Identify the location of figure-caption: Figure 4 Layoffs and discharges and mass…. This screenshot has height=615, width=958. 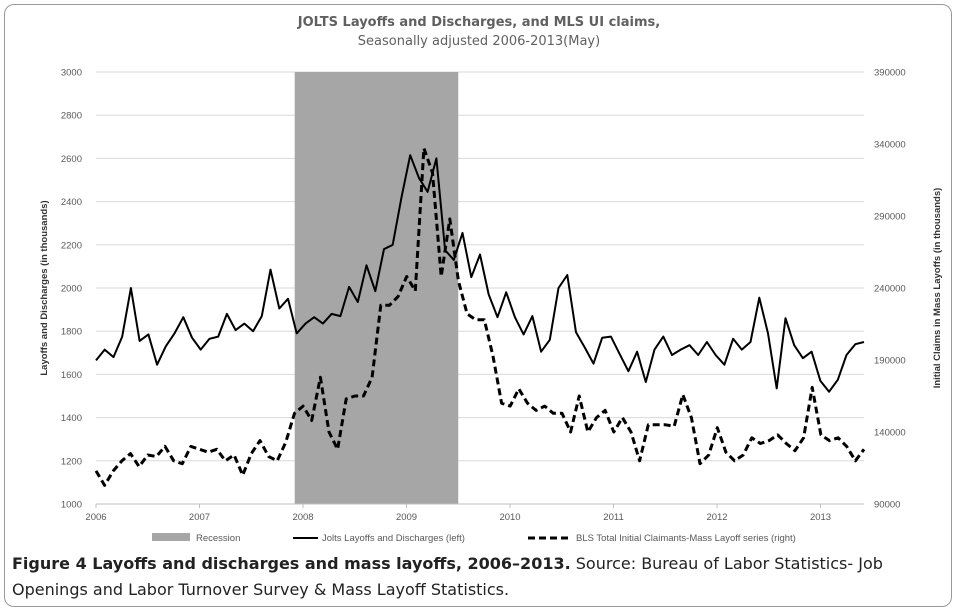
(474, 577).